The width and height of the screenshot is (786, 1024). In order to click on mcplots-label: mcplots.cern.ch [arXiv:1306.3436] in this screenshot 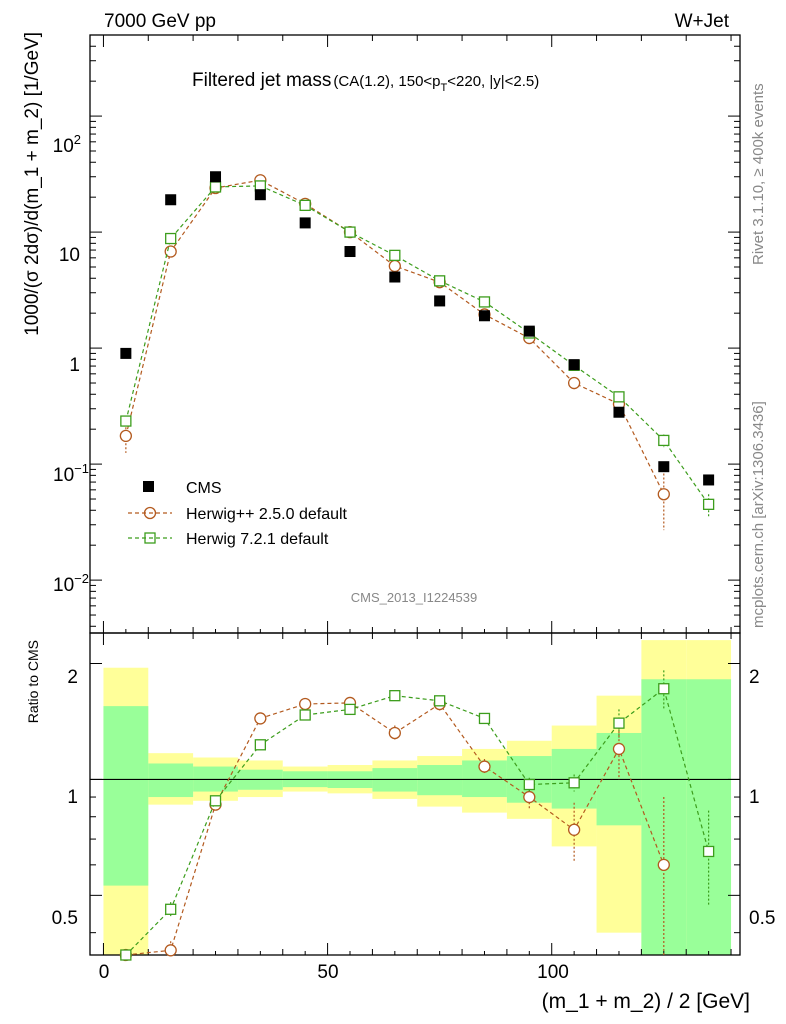, I will do `click(758, 514)`.